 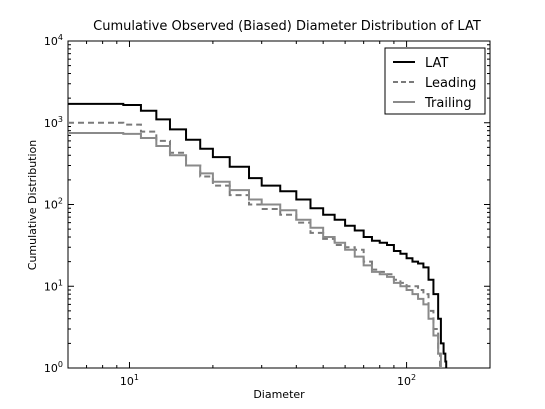 What do you see at coordinates (53, 40) in the screenshot?
I see `y-tick-label: 10⁴` at bounding box center [53, 40].